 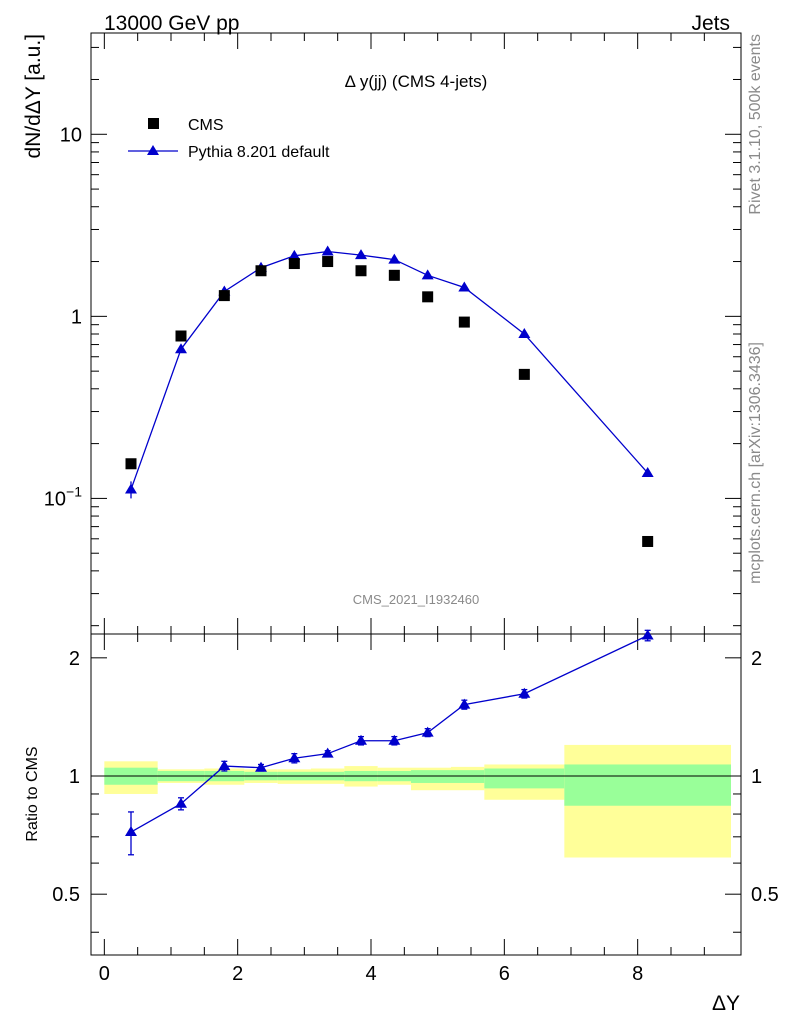 I want to click on main-y-tick-labels: 10−1 1 10, so click(x=63, y=317).